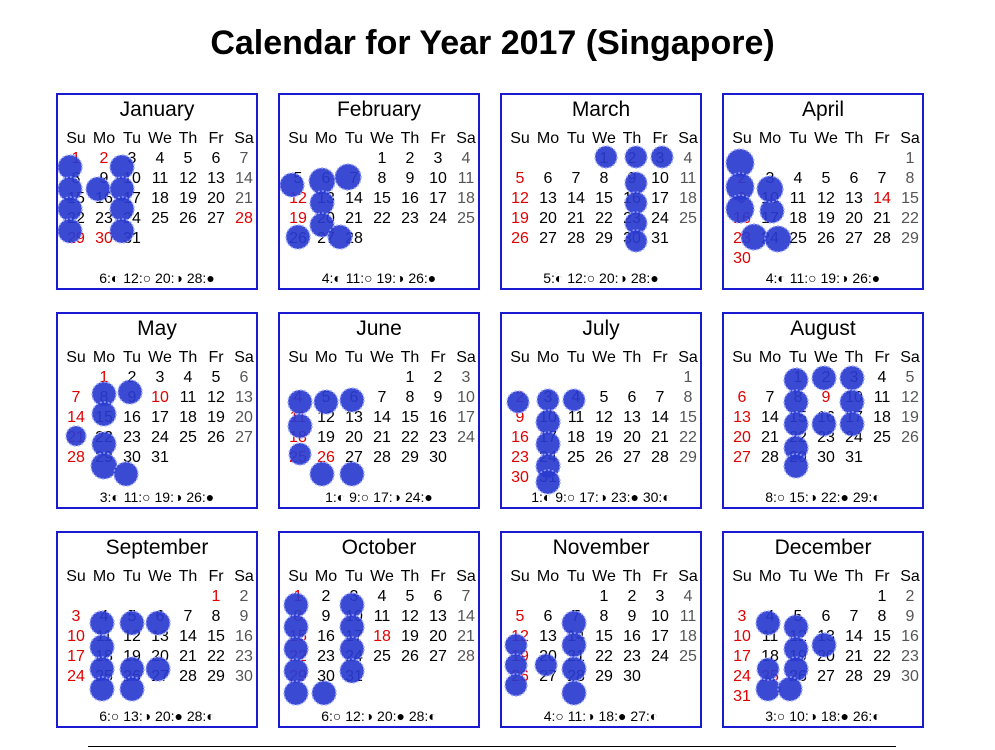 Image resolution: width=995 pixels, height=750 pixels. What do you see at coordinates (825, 438) in the screenshot?
I see `week-row: 20 21 22 23 24 25 26` at bounding box center [825, 438].